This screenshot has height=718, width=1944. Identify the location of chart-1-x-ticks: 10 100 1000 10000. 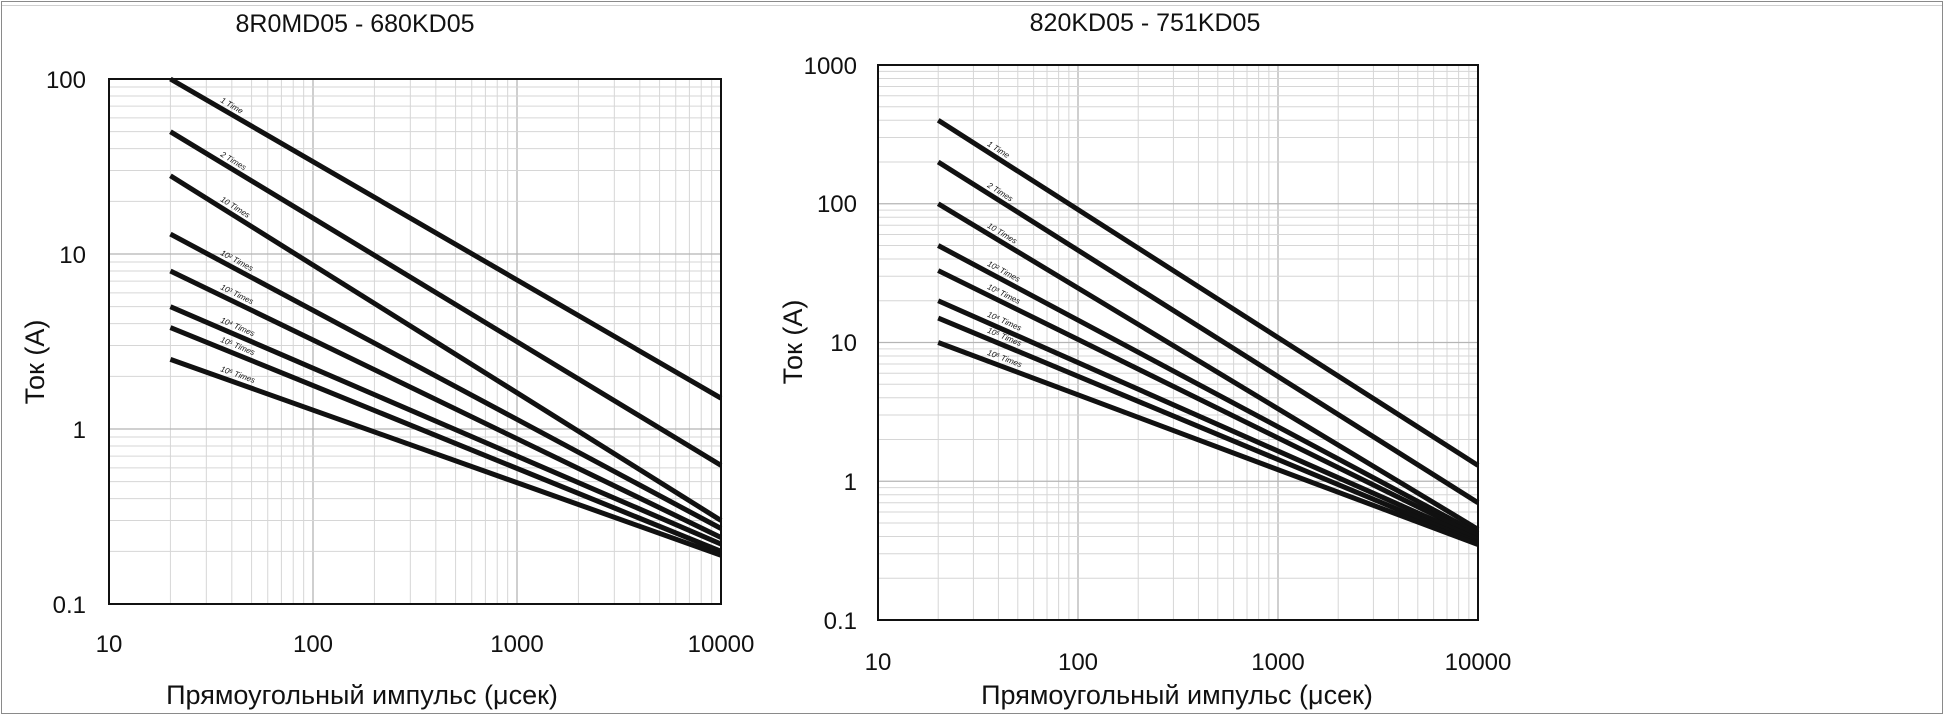
(425, 644).